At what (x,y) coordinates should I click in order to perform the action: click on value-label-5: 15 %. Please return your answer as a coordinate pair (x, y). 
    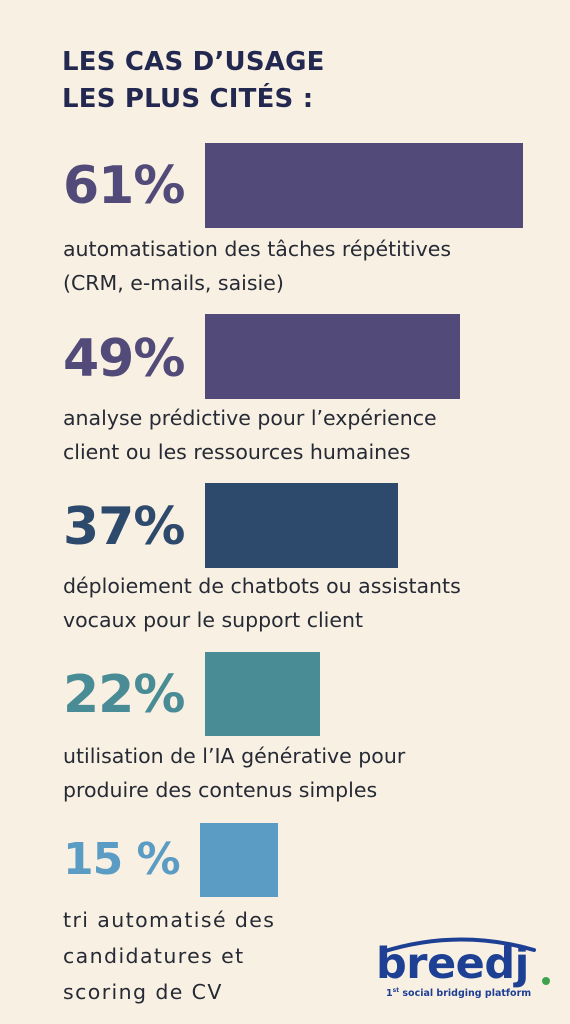
    Looking at the image, I should click on (122, 859).